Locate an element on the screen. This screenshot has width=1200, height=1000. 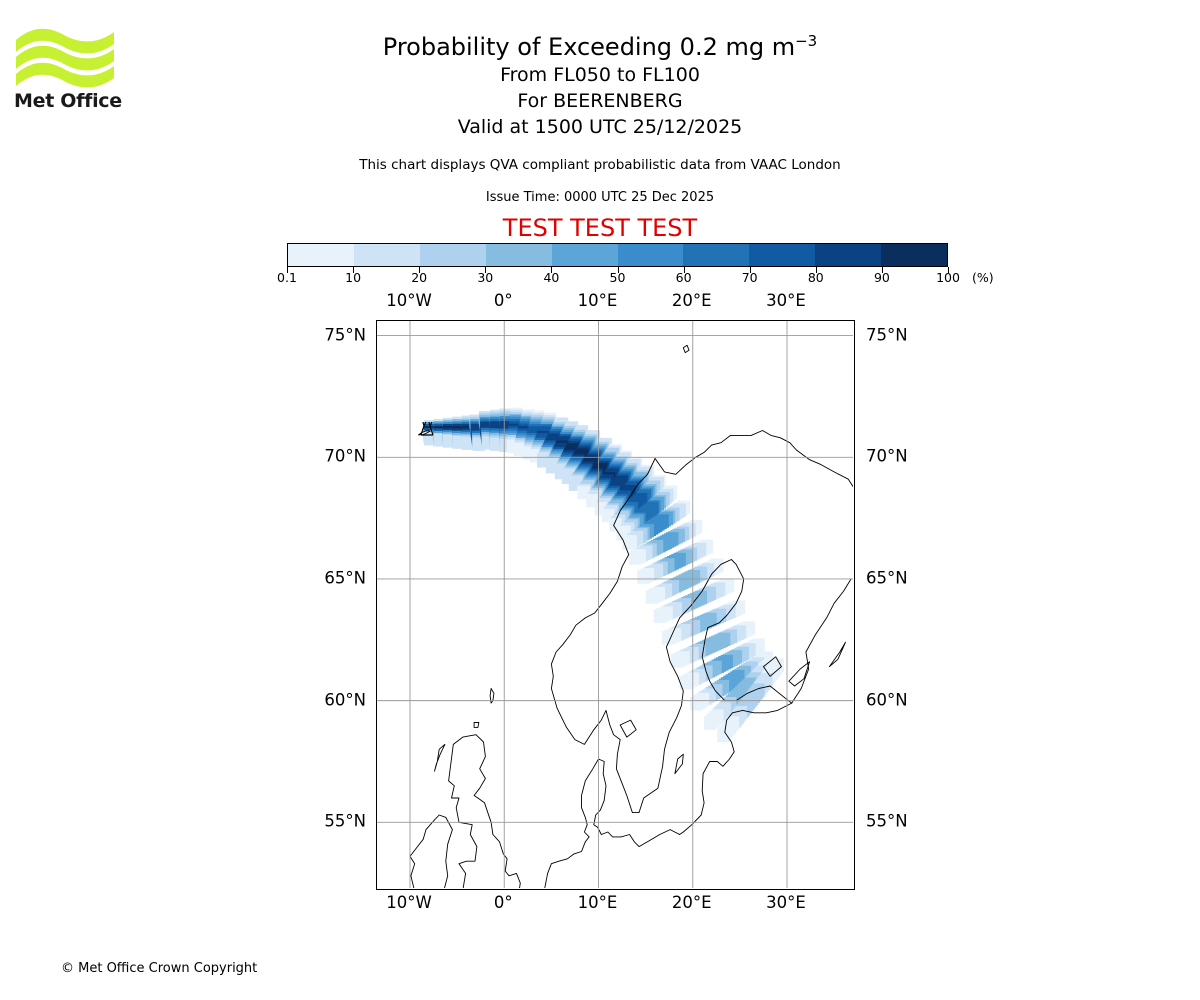
colorbar is located at coordinates (617, 255).